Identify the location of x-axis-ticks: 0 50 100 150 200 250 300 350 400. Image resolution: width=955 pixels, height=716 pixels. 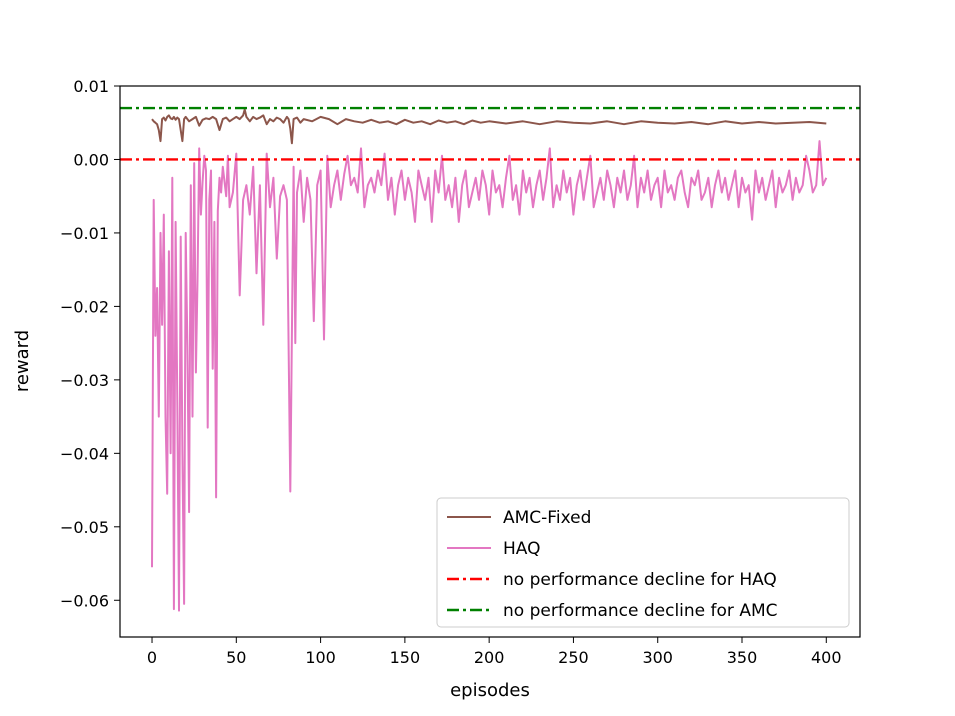
(494, 652).